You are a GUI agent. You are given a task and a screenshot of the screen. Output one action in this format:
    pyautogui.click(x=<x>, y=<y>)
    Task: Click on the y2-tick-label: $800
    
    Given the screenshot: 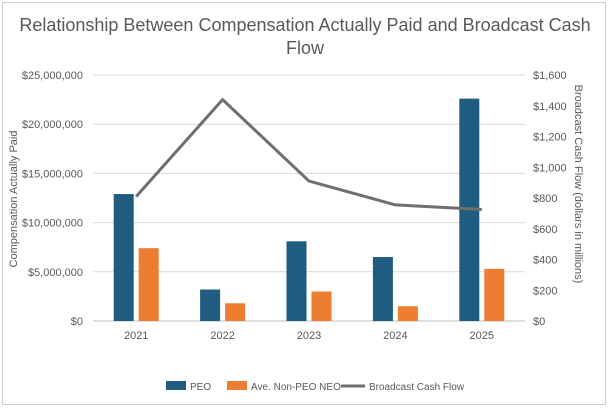 What is the action you would take?
    pyautogui.click(x=545, y=199)
    